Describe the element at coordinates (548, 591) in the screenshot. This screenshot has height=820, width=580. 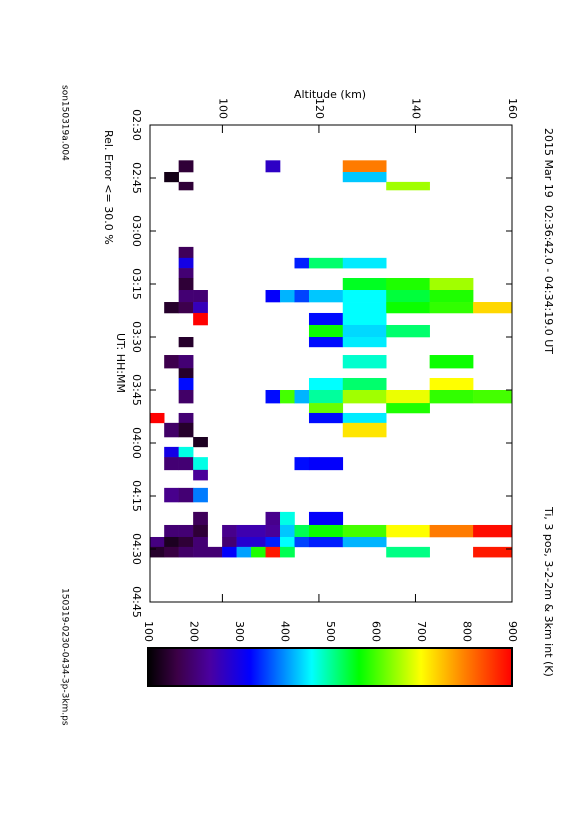
I see `colorbar-label: Ti, 3 pos, 3-2-2m & 3km int (K)` at that location.